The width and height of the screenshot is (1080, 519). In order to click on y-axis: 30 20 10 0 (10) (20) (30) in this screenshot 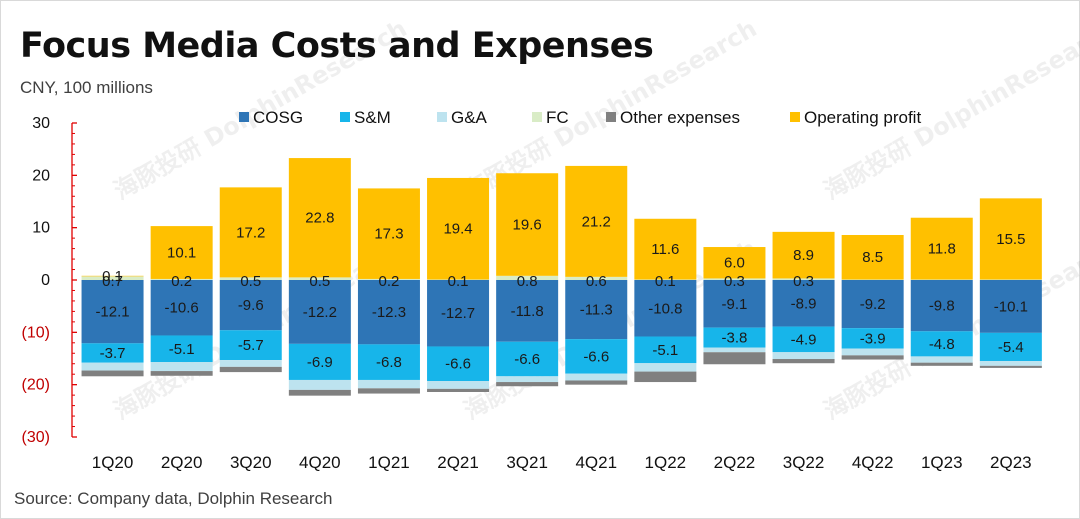, I will do `click(49, 280)`.